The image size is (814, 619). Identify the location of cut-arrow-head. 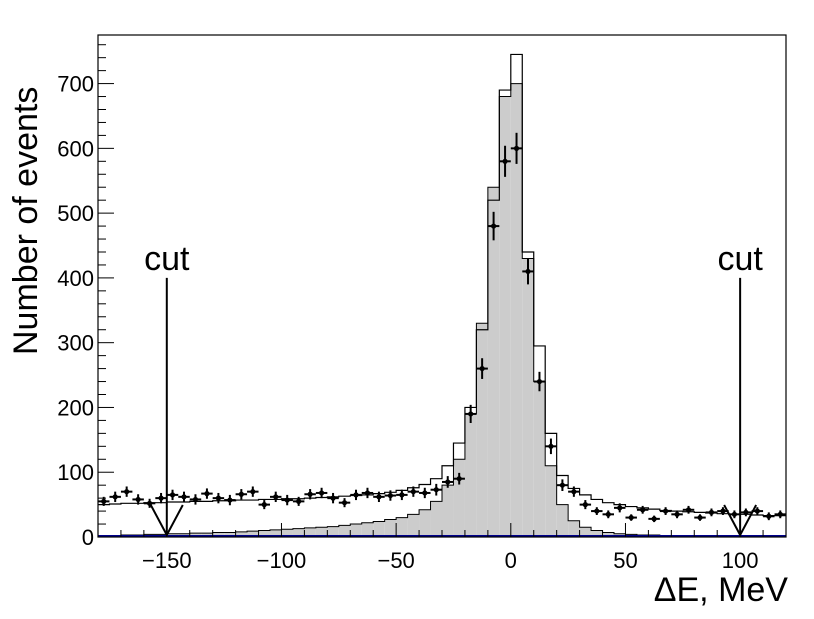
(166, 521).